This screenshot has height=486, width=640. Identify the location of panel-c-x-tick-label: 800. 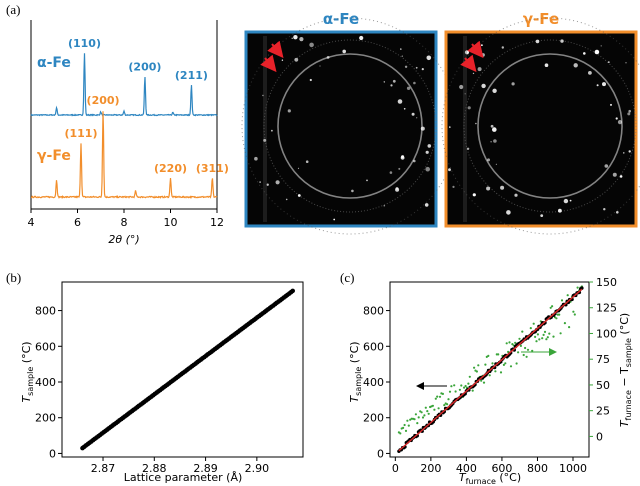
(537, 468).